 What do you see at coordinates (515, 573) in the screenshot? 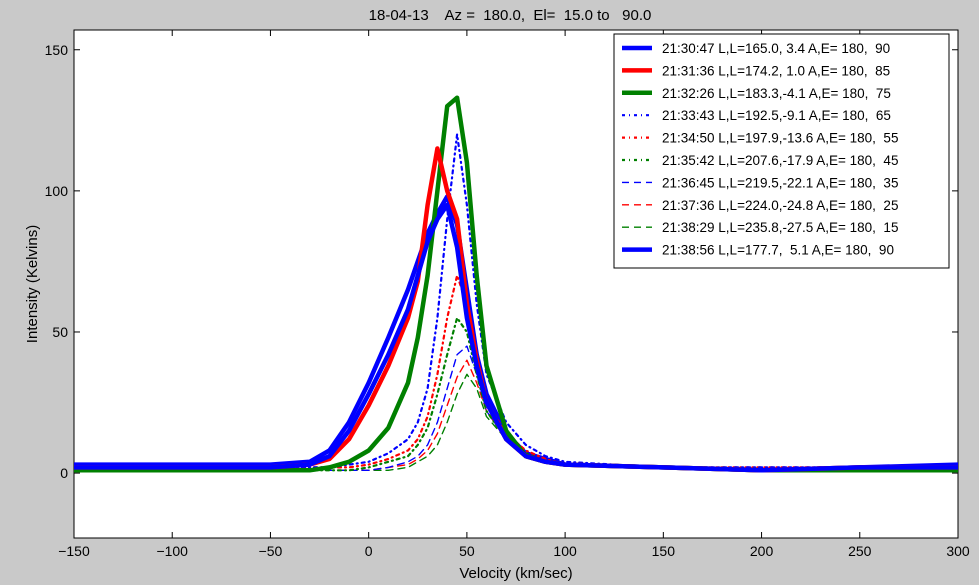
I see `x-axis-label: Velocity (km/sec)` at bounding box center [515, 573].